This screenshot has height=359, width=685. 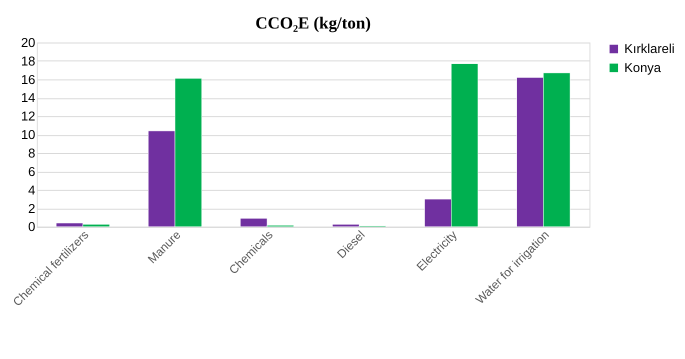 What do you see at coordinates (28, 116) in the screenshot?
I see `y-tick-label: 12` at bounding box center [28, 116].